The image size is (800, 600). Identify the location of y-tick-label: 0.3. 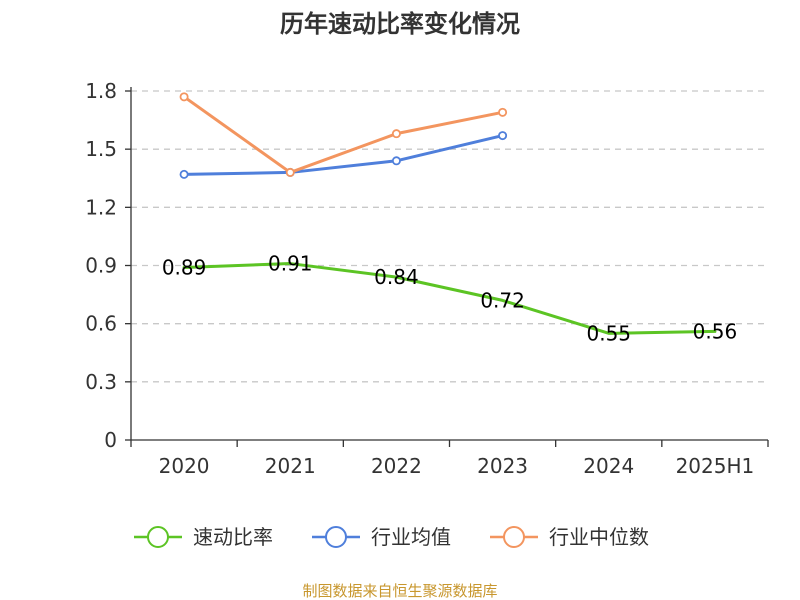
(101, 382).